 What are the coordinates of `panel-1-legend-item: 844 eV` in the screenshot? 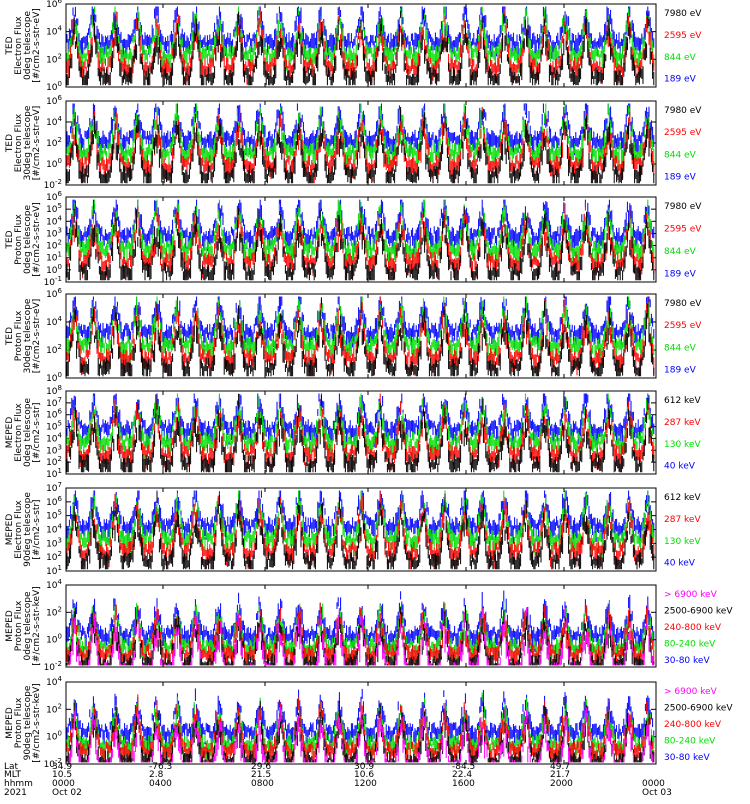 It's located at (680, 155).